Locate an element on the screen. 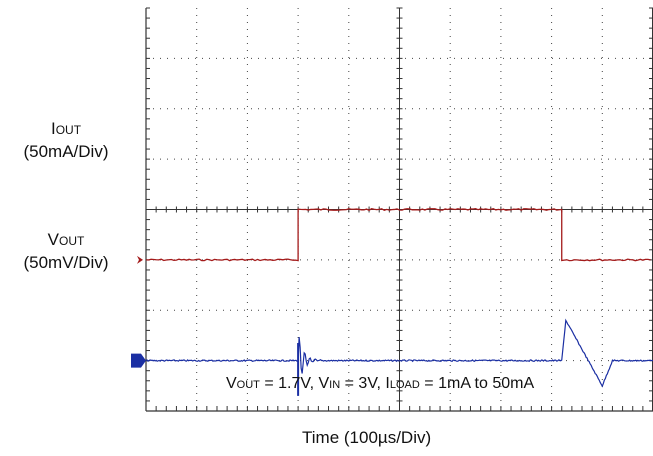 The height and width of the screenshot is (456, 653). cond-vout-main: V is located at coordinates (231, 383).